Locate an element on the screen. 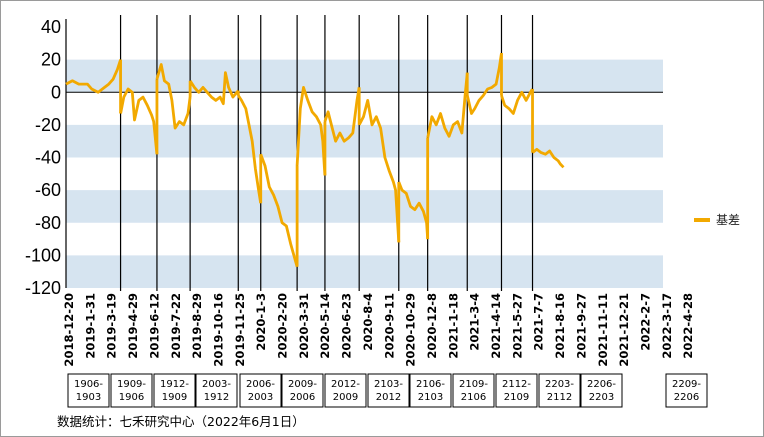 This screenshot has width=764, height=437. x-tick-label: 2019-8-29 is located at coordinates (197, 326).